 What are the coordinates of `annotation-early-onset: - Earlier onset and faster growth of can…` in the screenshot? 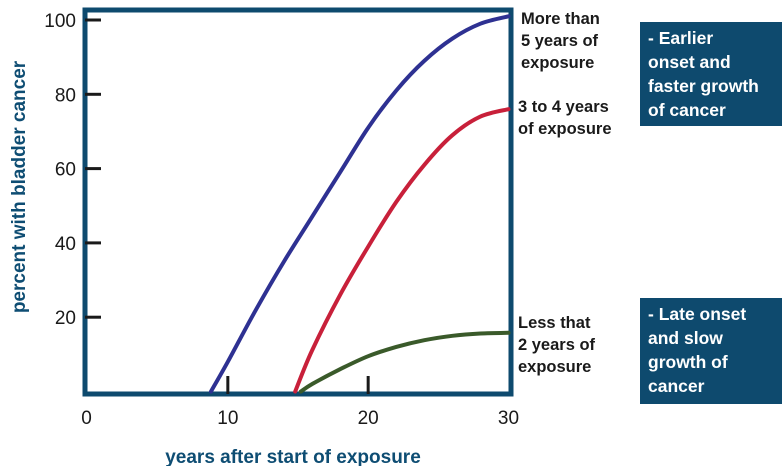 It's located at (711, 74).